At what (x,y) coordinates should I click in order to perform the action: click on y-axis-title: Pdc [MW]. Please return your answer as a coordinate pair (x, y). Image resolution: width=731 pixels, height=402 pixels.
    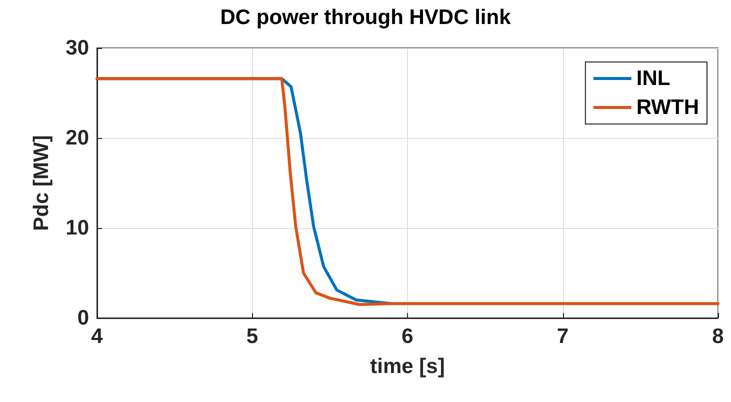
    Looking at the image, I should click on (41, 183).